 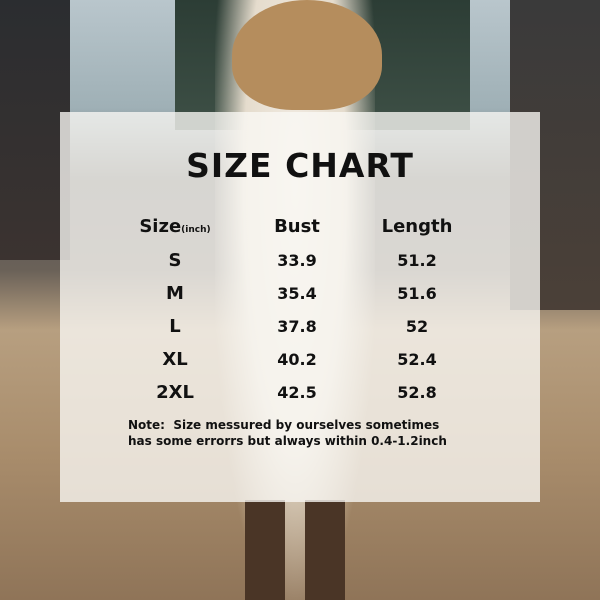 What do you see at coordinates (175, 260) in the screenshot?
I see `row-size: S` at bounding box center [175, 260].